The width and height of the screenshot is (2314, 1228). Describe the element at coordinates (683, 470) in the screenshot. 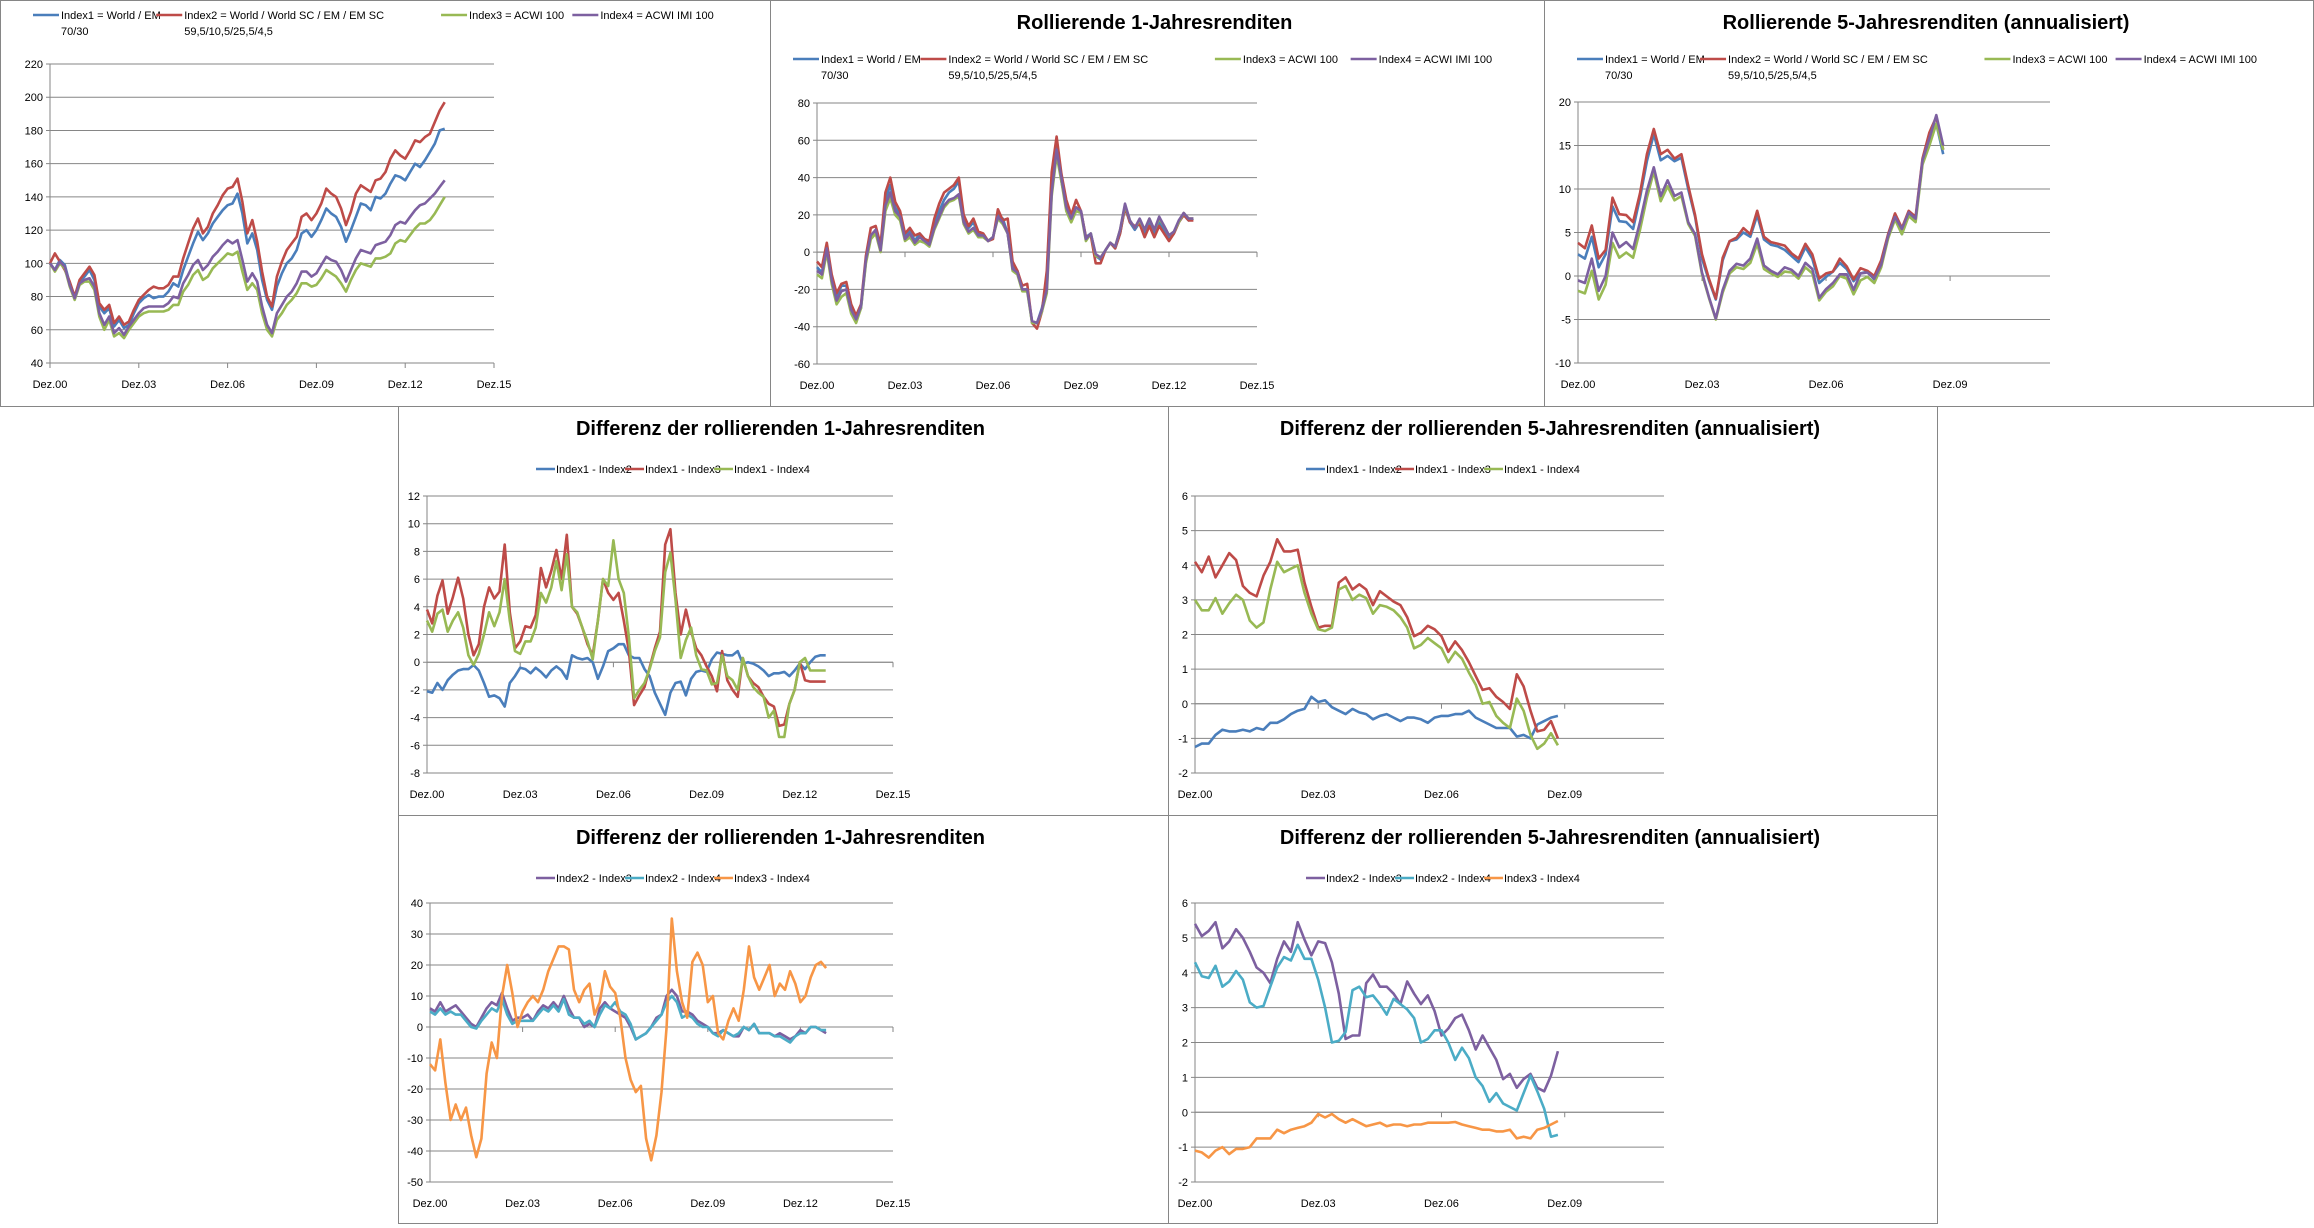

I see `legend-label: Index1 - Index3` at that location.